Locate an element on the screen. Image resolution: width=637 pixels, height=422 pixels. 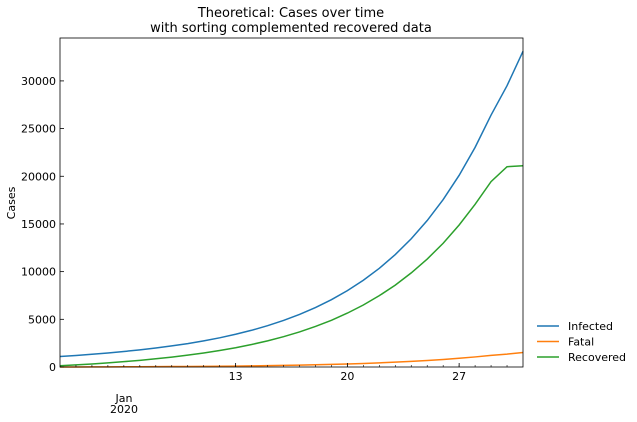
x-tick-label: 20 is located at coordinates (347, 376).